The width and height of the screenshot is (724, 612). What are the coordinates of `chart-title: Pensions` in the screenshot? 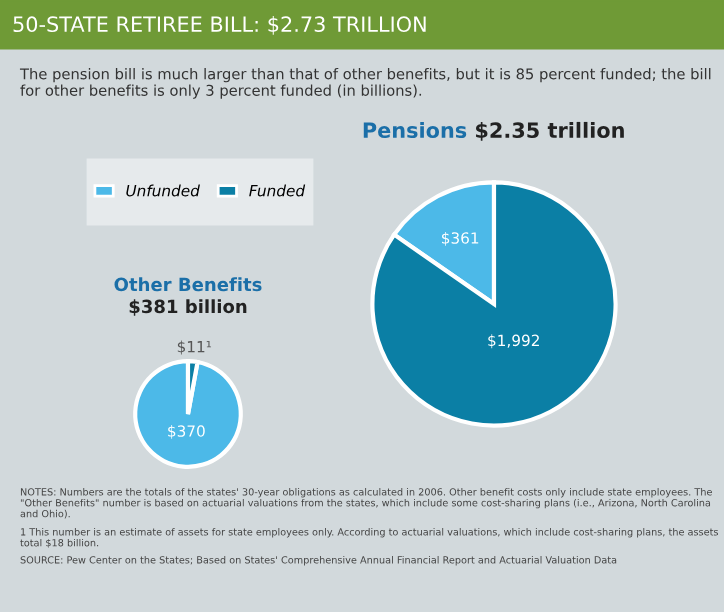 It's located at (415, 130).